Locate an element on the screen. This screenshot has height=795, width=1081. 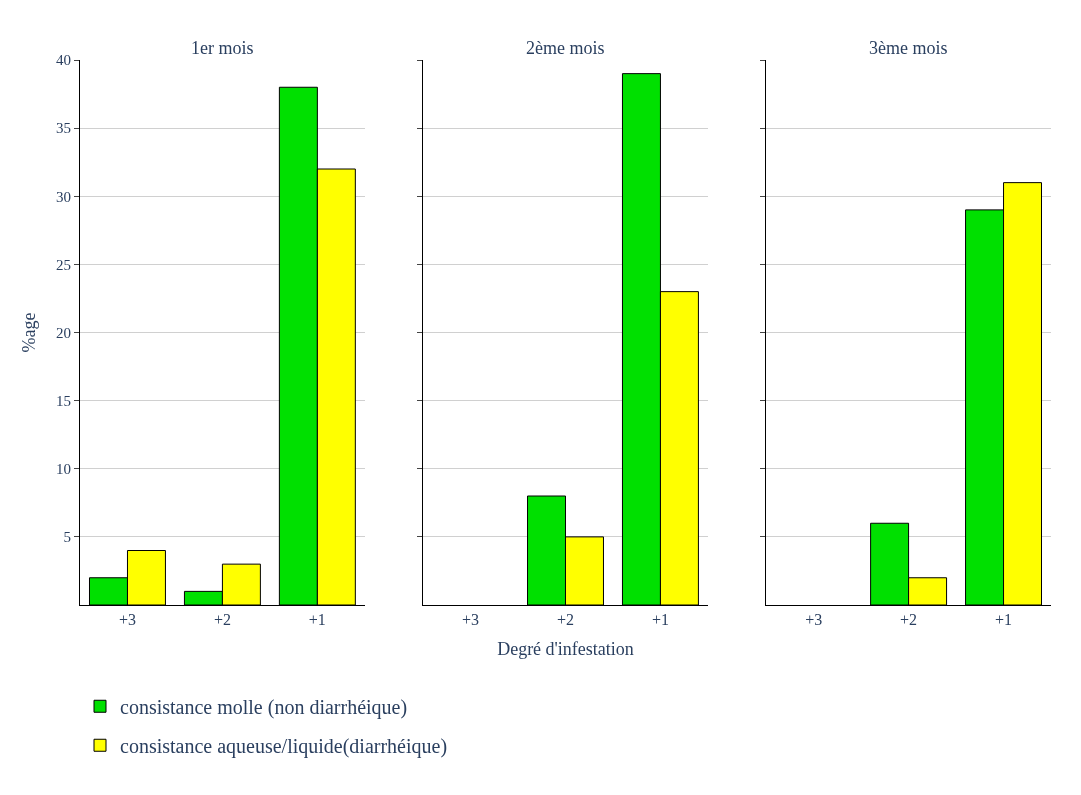
y-tick-label: 30 is located at coordinates (63, 196).